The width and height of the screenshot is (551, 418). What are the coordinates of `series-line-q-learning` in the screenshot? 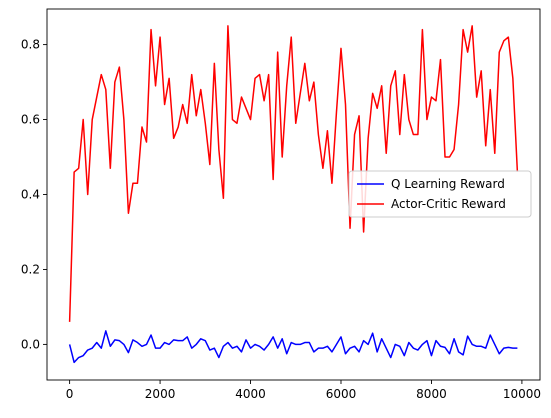 It's located at (293, 347).